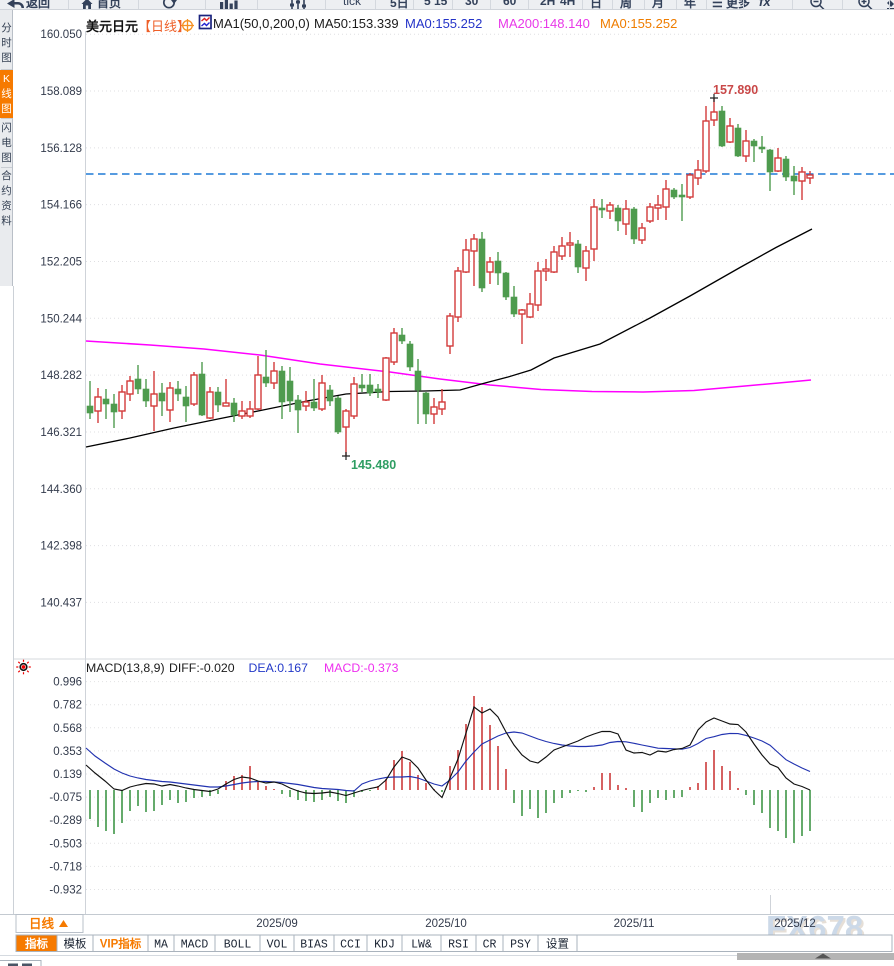  Describe the element at coordinates (67, 683) in the screenshot. I see `svg-text: 0.996` at that location.